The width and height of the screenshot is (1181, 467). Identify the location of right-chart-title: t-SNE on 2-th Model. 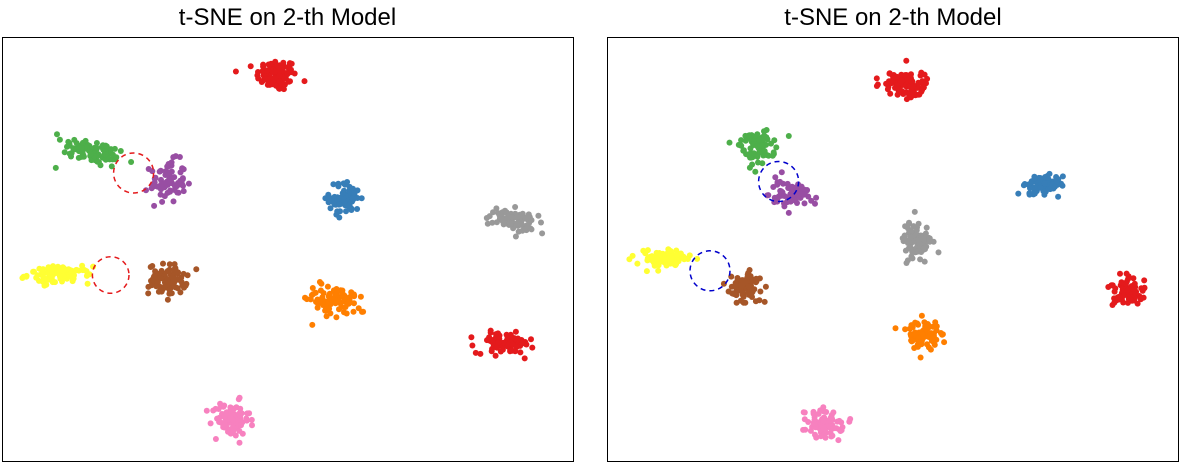
(893, 17).